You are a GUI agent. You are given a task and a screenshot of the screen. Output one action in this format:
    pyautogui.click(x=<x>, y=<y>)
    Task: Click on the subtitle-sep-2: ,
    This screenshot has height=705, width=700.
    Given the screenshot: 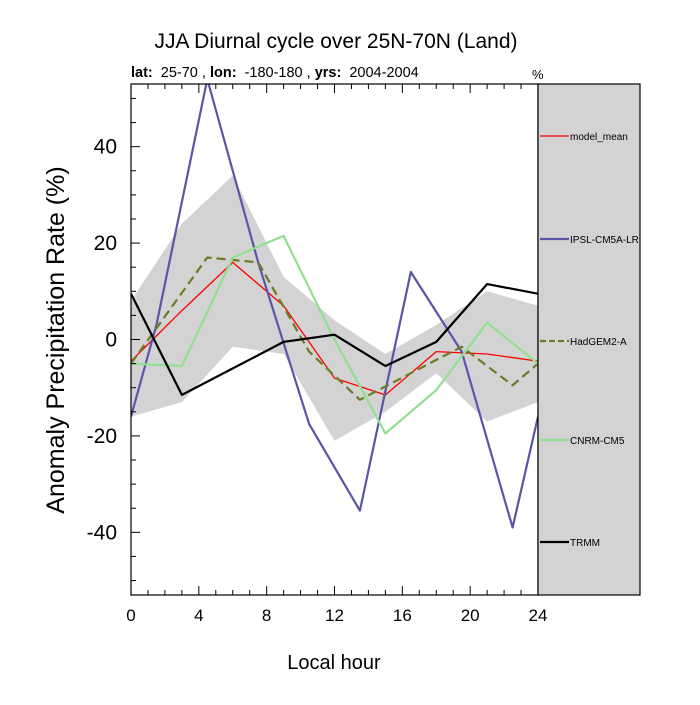 What is the action you would take?
    pyautogui.click(x=311, y=73)
    